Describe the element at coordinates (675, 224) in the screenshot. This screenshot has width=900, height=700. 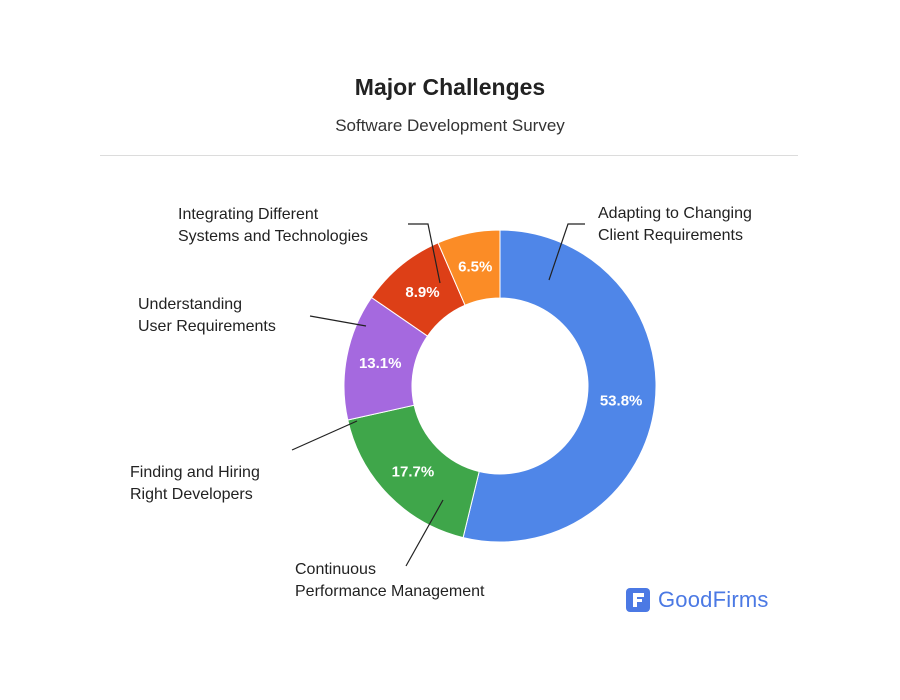
I see `category-label-1: Adapting to Changing Client Requirements` at that location.